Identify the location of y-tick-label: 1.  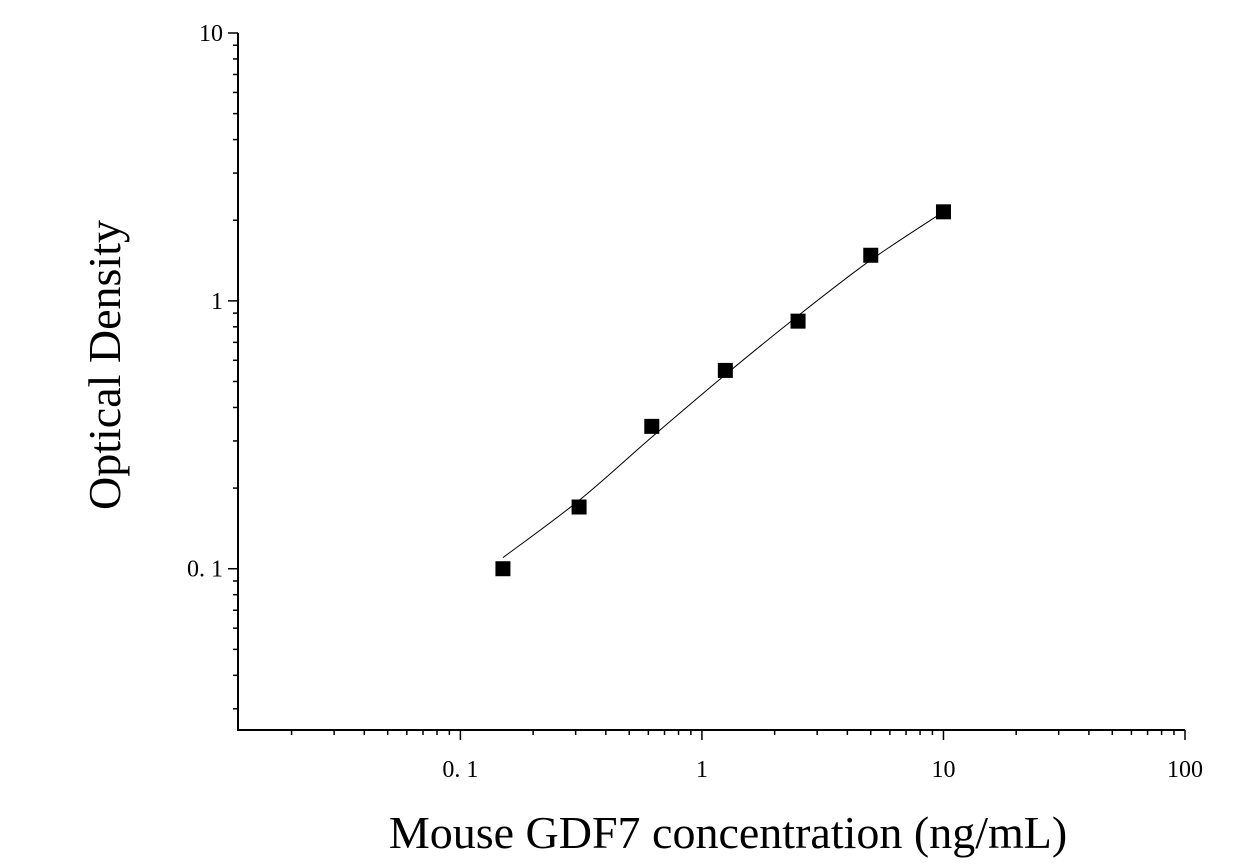
(217, 302).